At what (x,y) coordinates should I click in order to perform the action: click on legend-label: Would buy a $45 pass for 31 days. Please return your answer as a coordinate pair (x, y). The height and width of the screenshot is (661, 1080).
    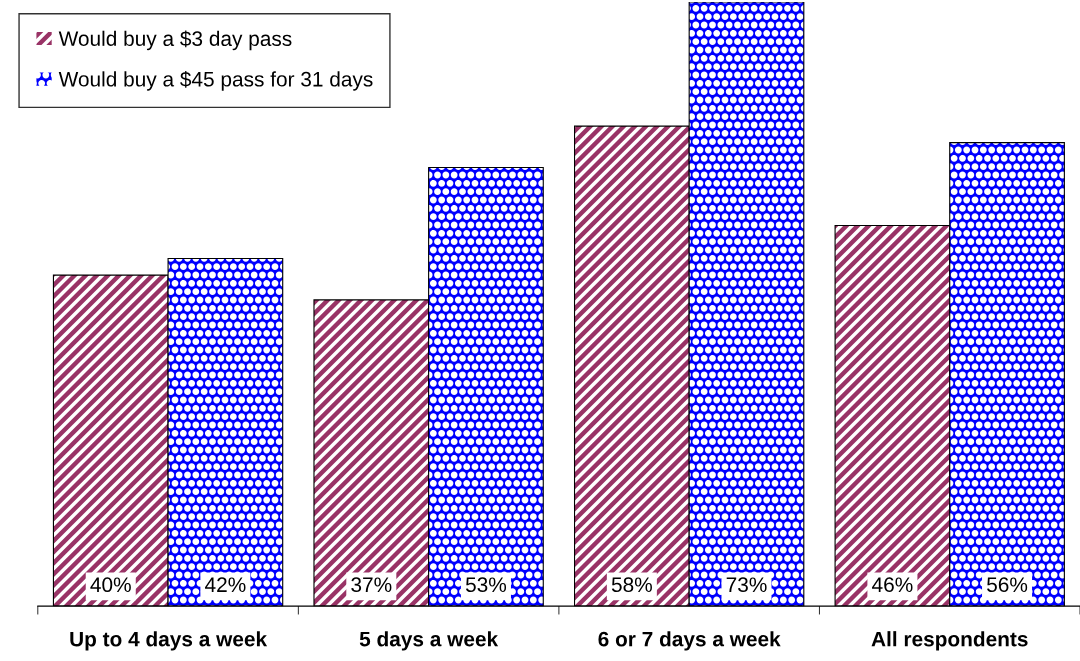
    Looking at the image, I should click on (215, 80).